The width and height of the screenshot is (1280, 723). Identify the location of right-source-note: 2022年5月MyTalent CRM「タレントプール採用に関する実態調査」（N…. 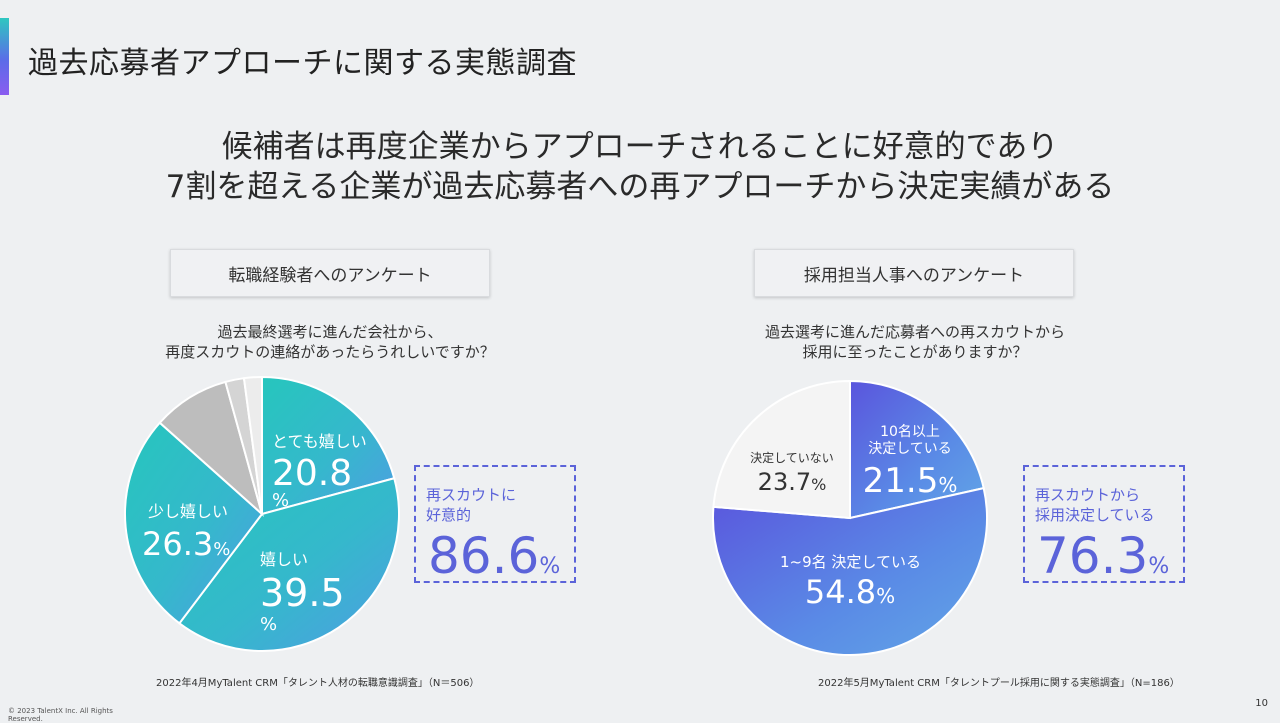
(999, 683).